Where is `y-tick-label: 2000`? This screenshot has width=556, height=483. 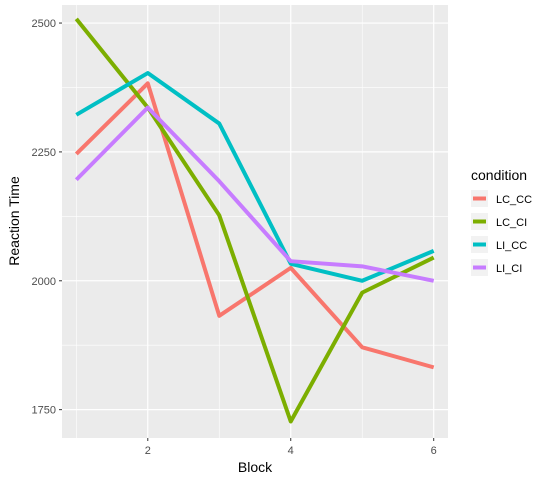 y-tick-label: 2000 is located at coordinates (44, 282).